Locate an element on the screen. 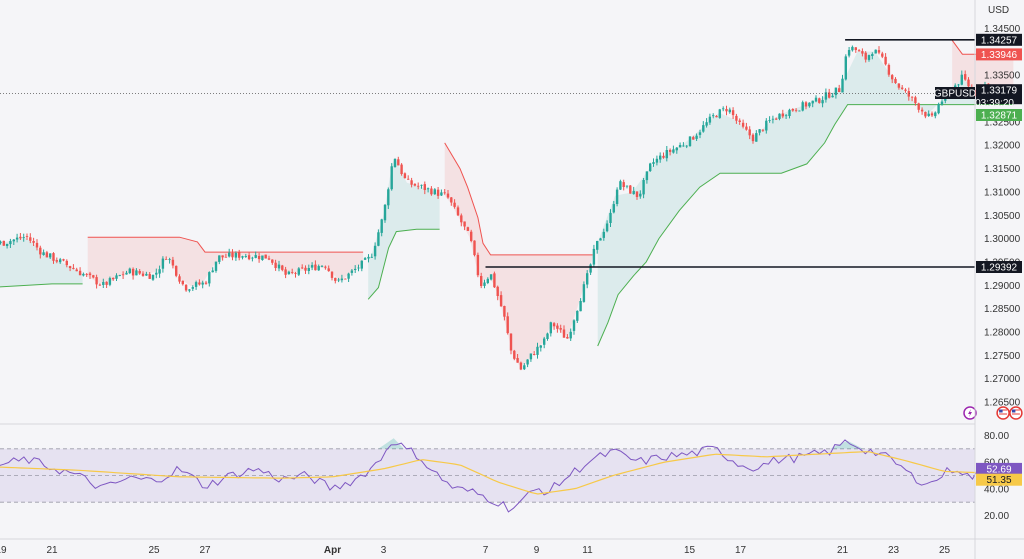 The height and width of the screenshot is (559, 1024). time-axis: 1719212527Apr37911151721232529May57 is located at coordinates (512, 550).